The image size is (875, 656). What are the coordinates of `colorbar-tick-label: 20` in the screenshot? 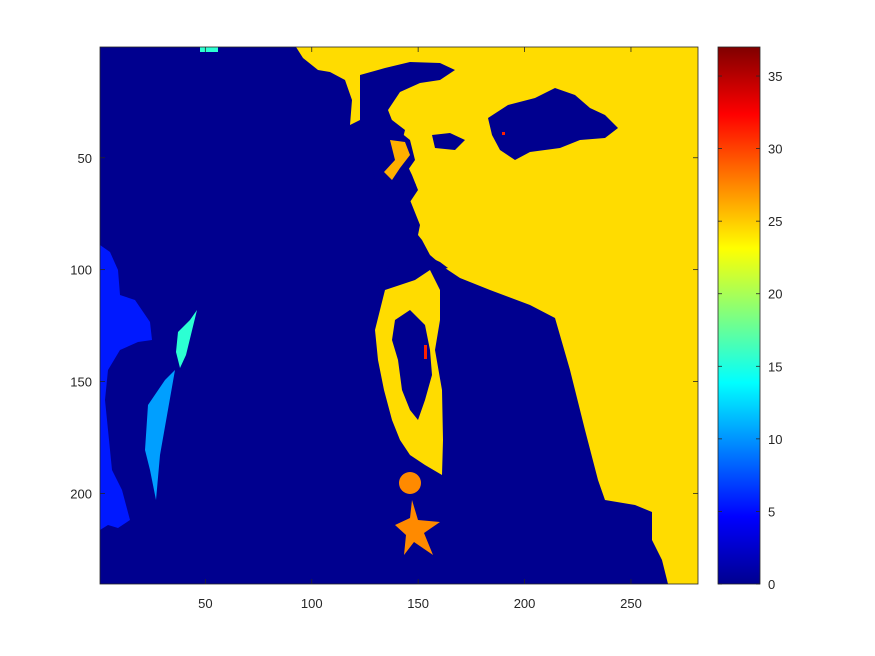 It's located at (775, 294).